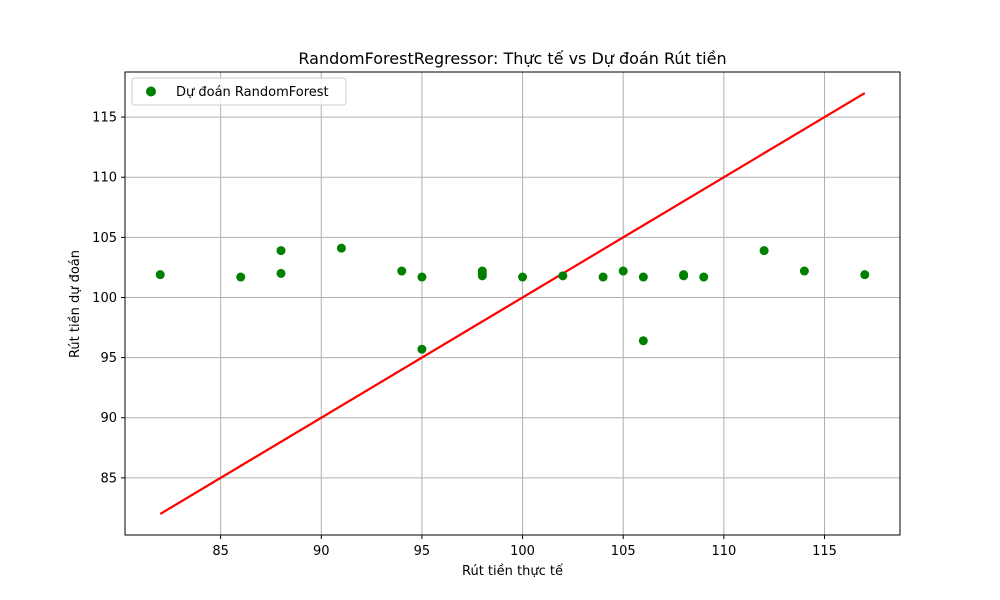 This screenshot has height=600, width=1000. What do you see at coordinates (512, 571) in the screenshot?
I see `x-axis-label: Rút tiền thực tế` at bounding box center [512, 571].